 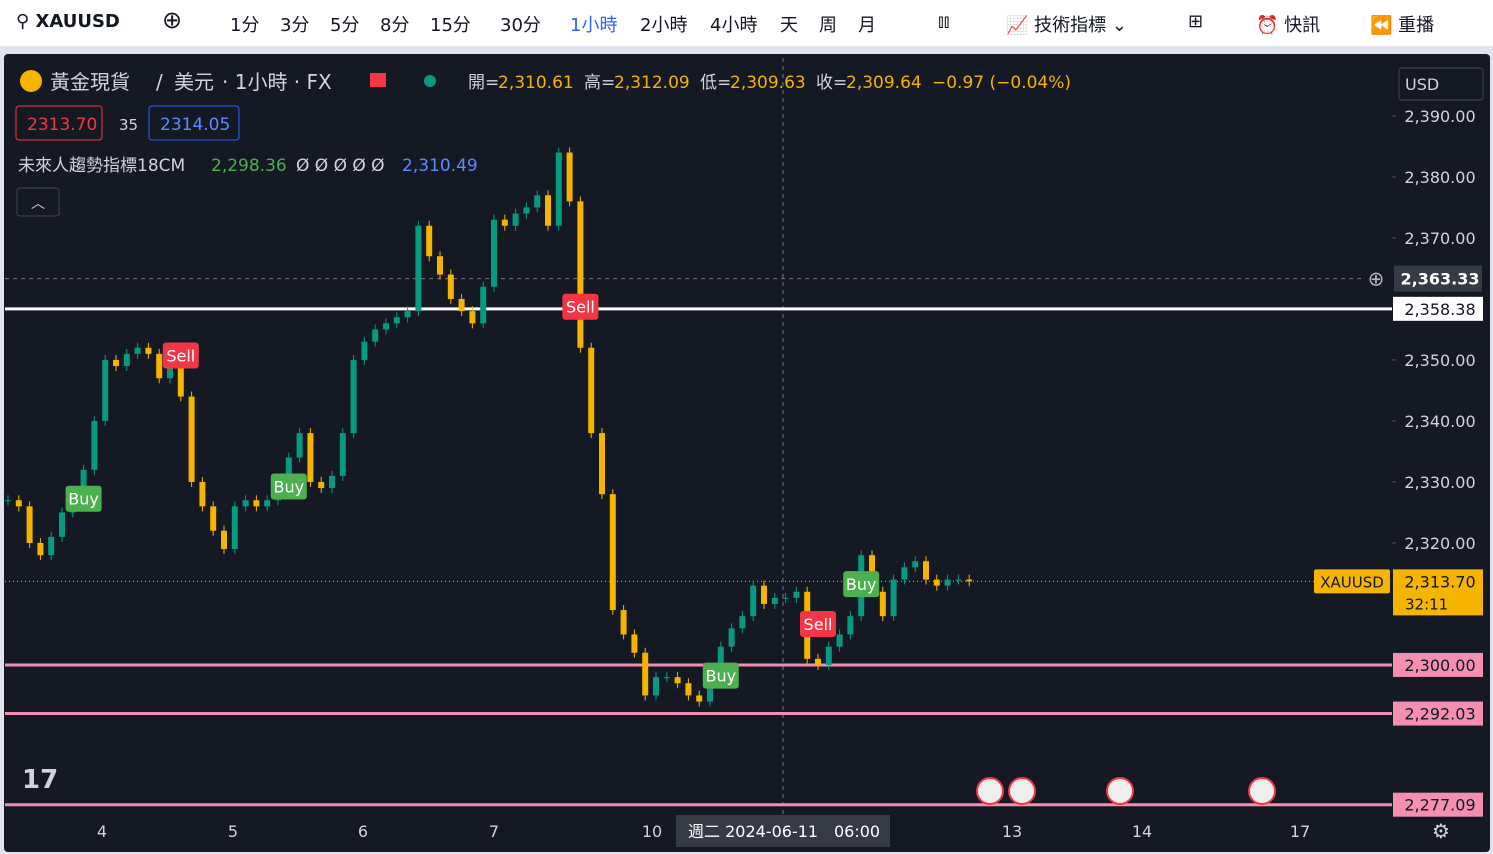 What do you see at coordinates (249, 166) in the screenshot?
I see `indicator-value: 2,298.36` at bounding box center [249, 166].